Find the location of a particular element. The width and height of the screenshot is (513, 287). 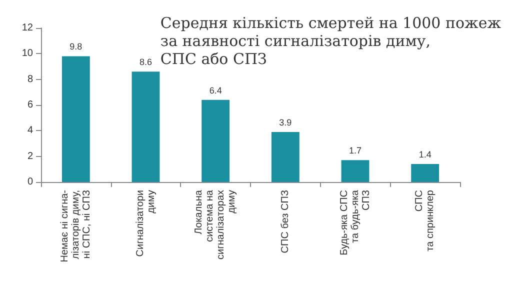

chart-title: Середня кількість смертей на 1000 пожеж за наявності сигналізаторів диму, СПС або СПЗ is located at coordinates (331, 41).